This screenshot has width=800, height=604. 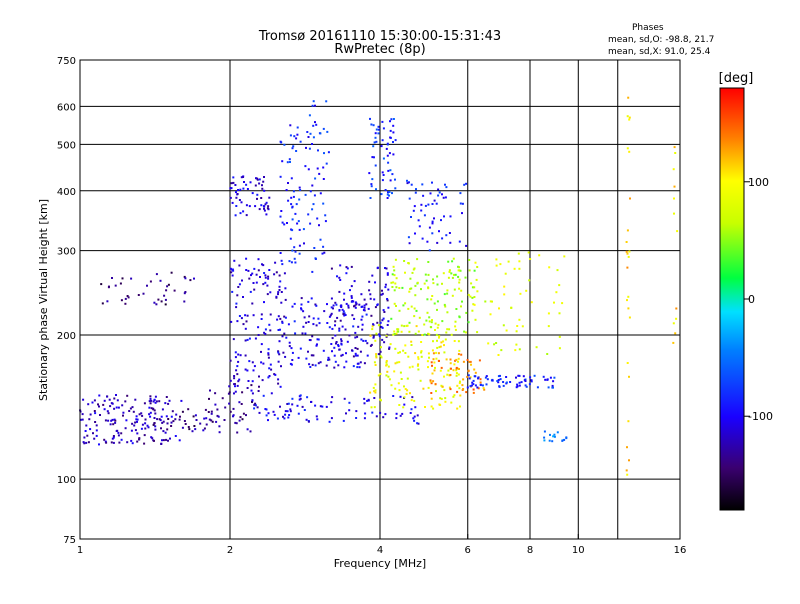 I want to click on colorbar-tick-label: 0, so click(x=751, y=299).